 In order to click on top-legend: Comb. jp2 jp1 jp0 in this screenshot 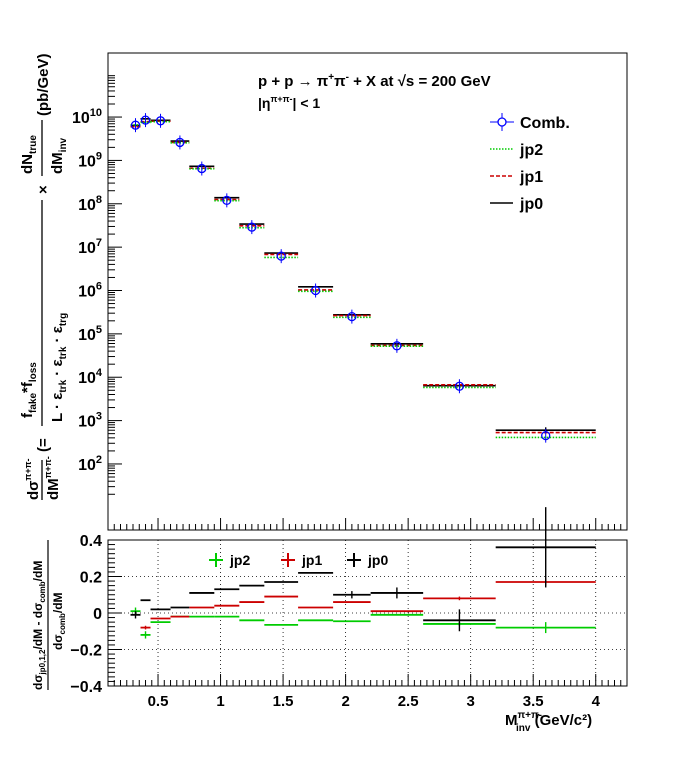, I will do `click(530, 163)`.